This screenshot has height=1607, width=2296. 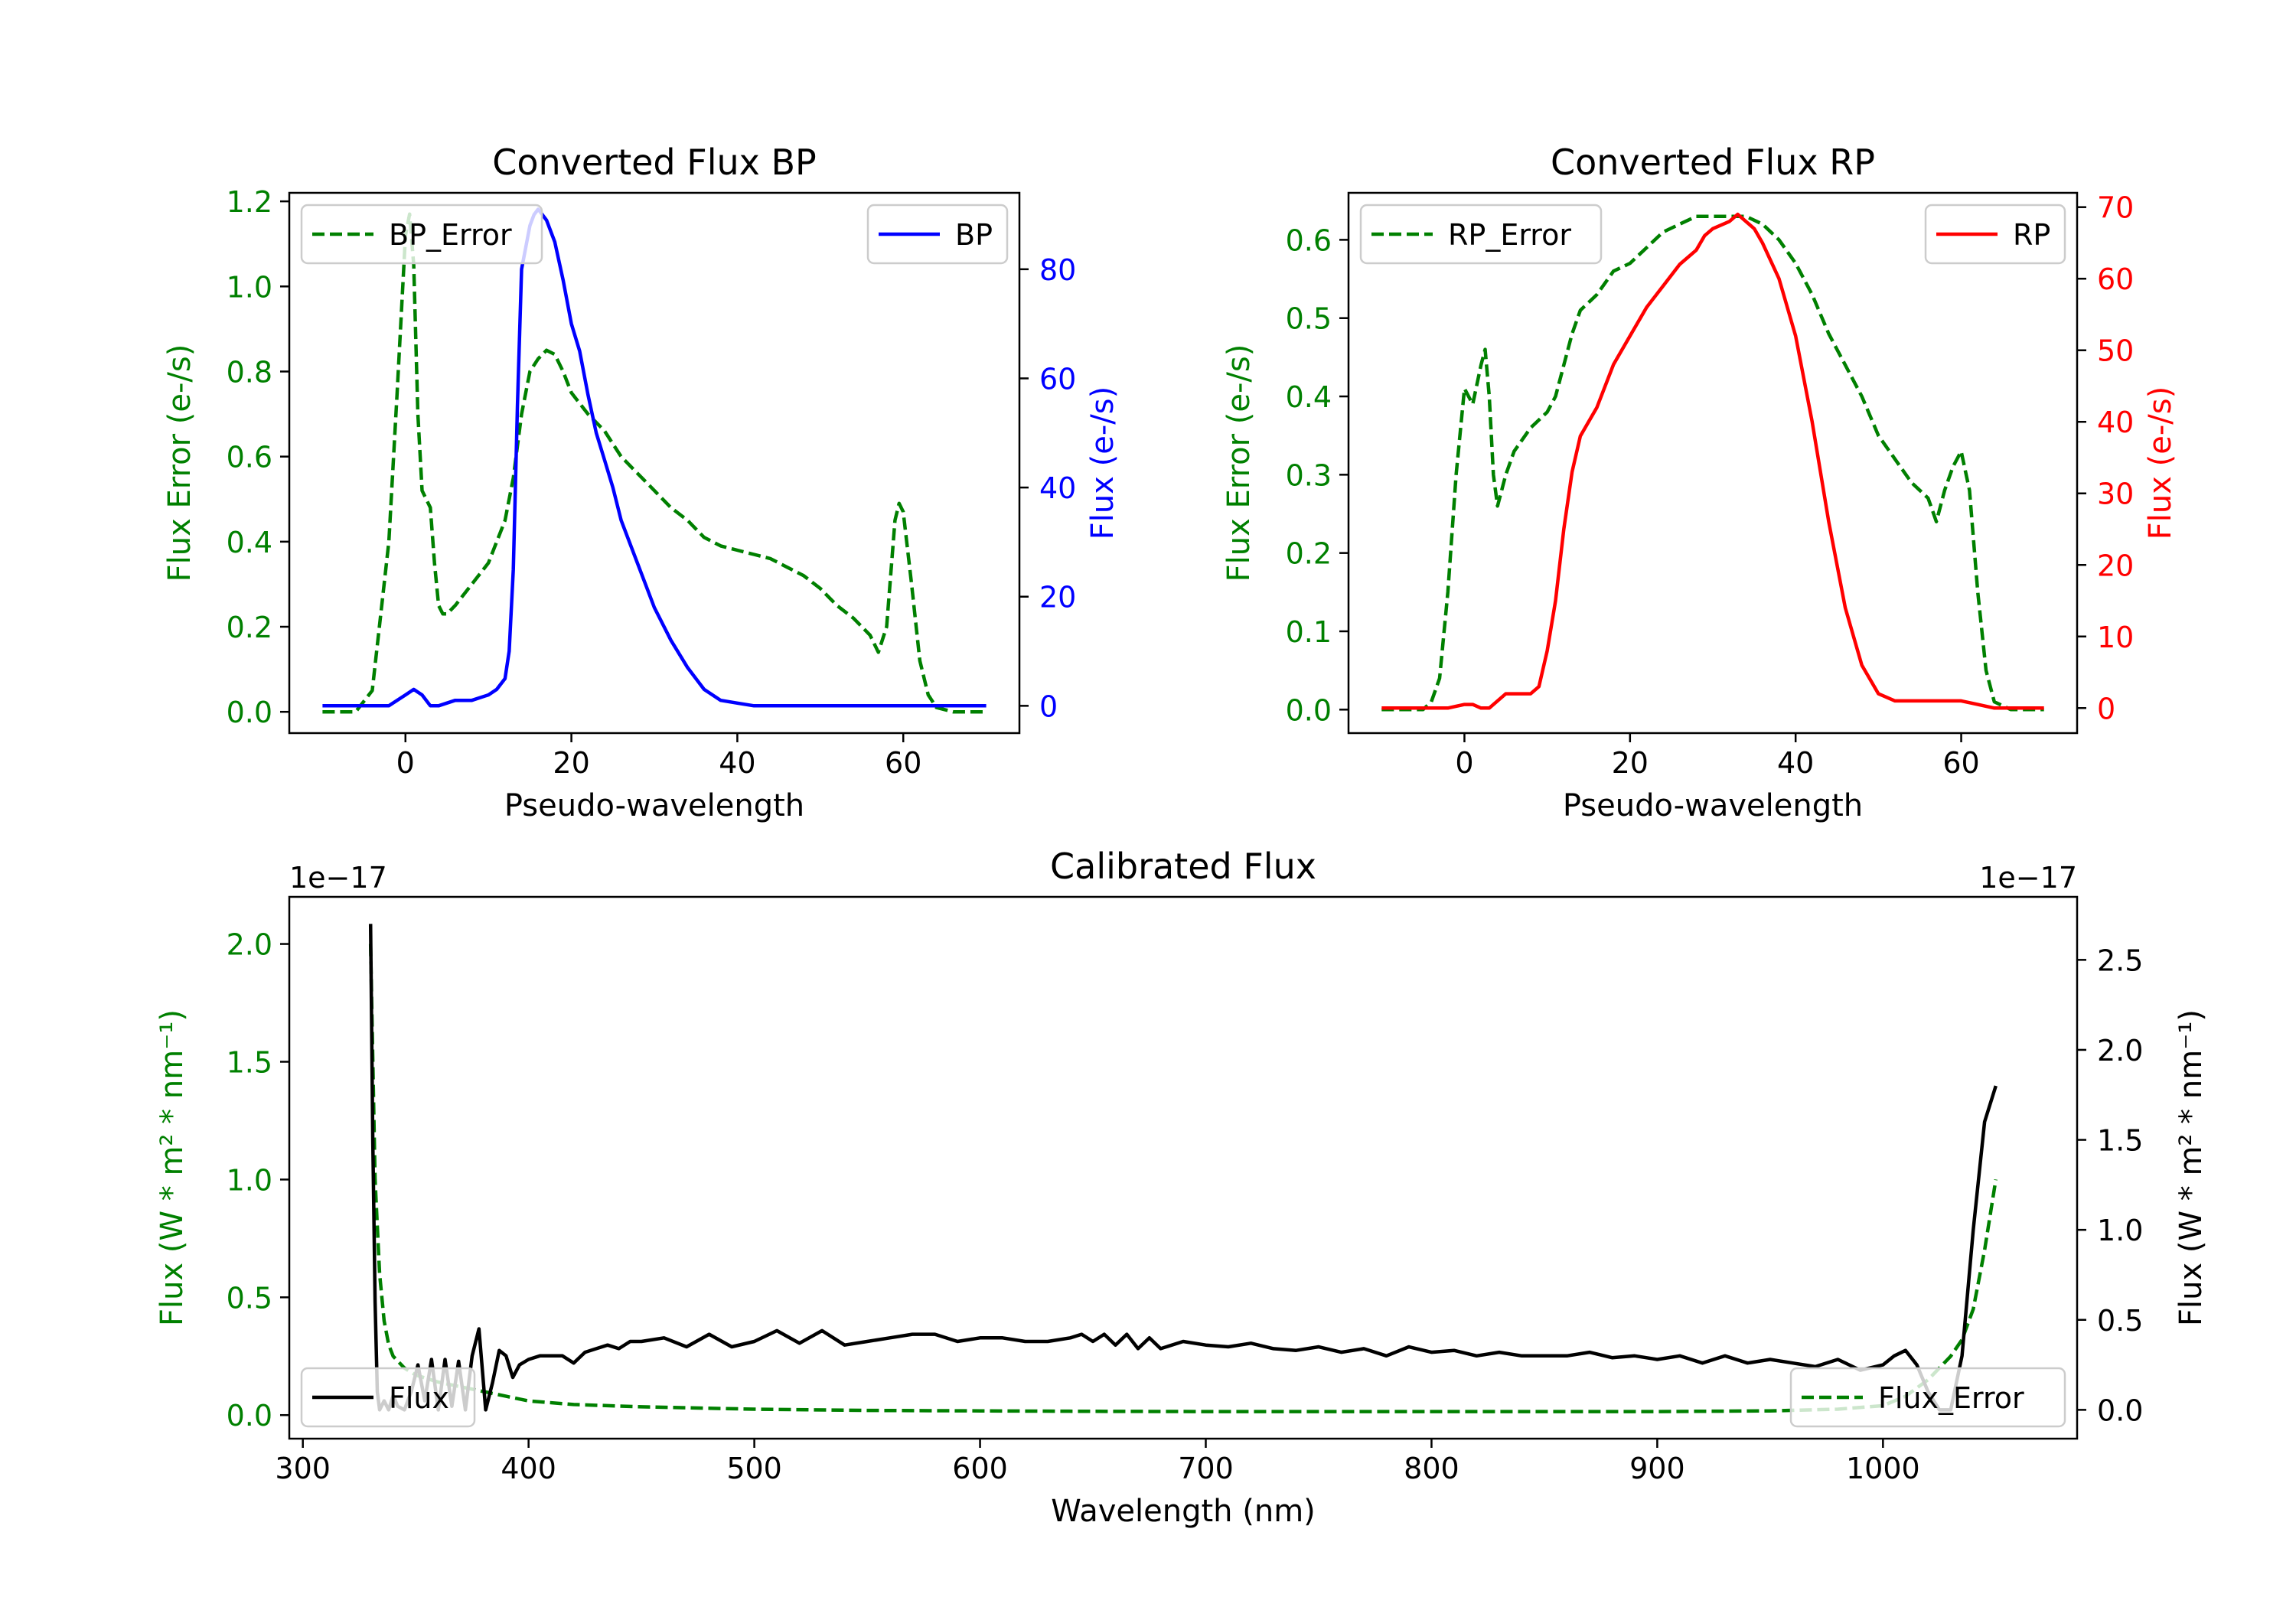 I want to click on rp-legend-label: RP, so click(x=2031, y=235).